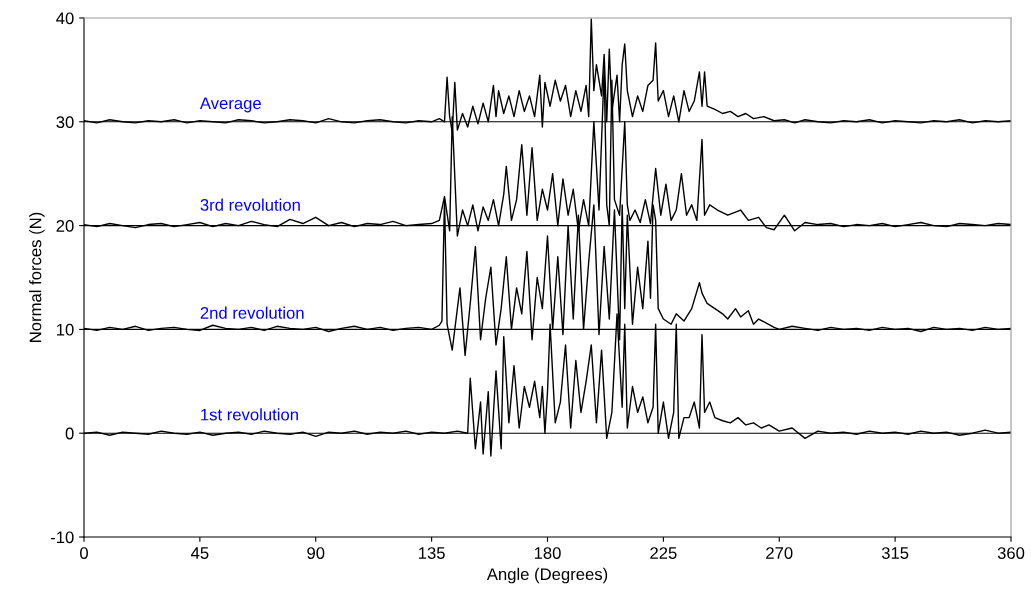 The width and height of the screenshot is (1031, 615). What do you see at coordinates (252, 312) in the screenshot?
I see `series-label: 2nd revolution` at bounding box center [252, 312].